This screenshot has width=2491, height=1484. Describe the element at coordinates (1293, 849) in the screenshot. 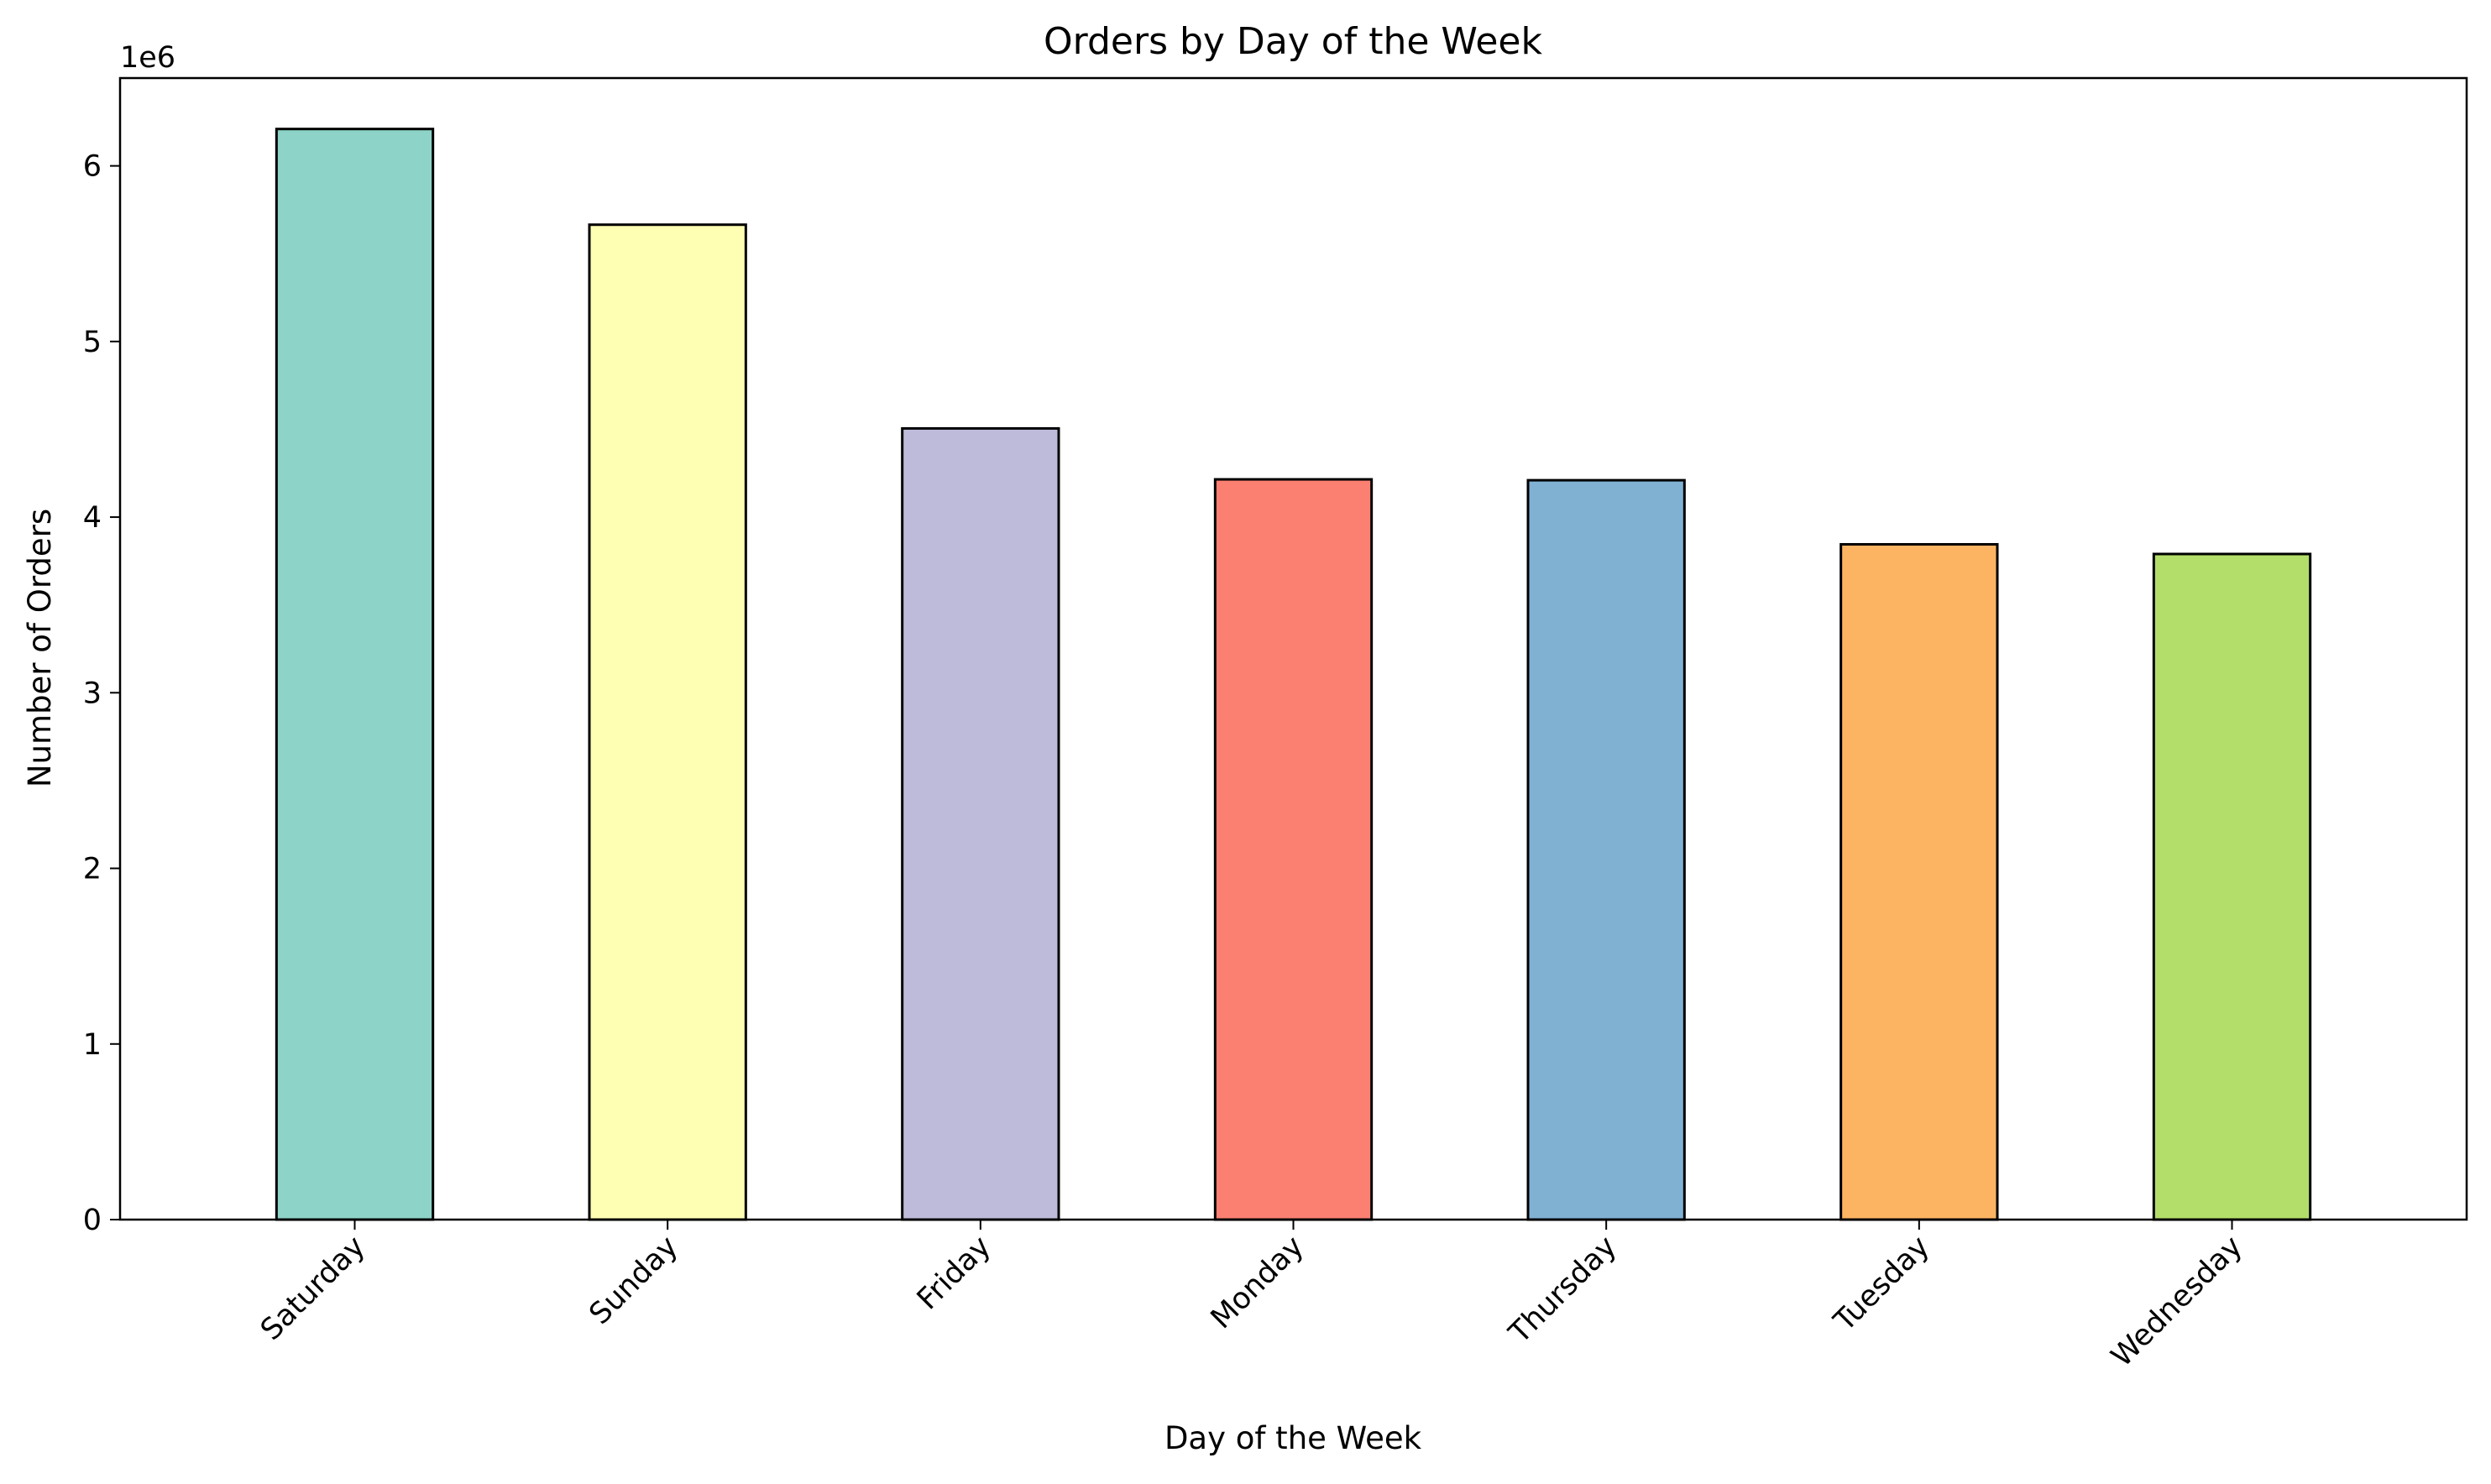

I see `bar-monday` at that location.